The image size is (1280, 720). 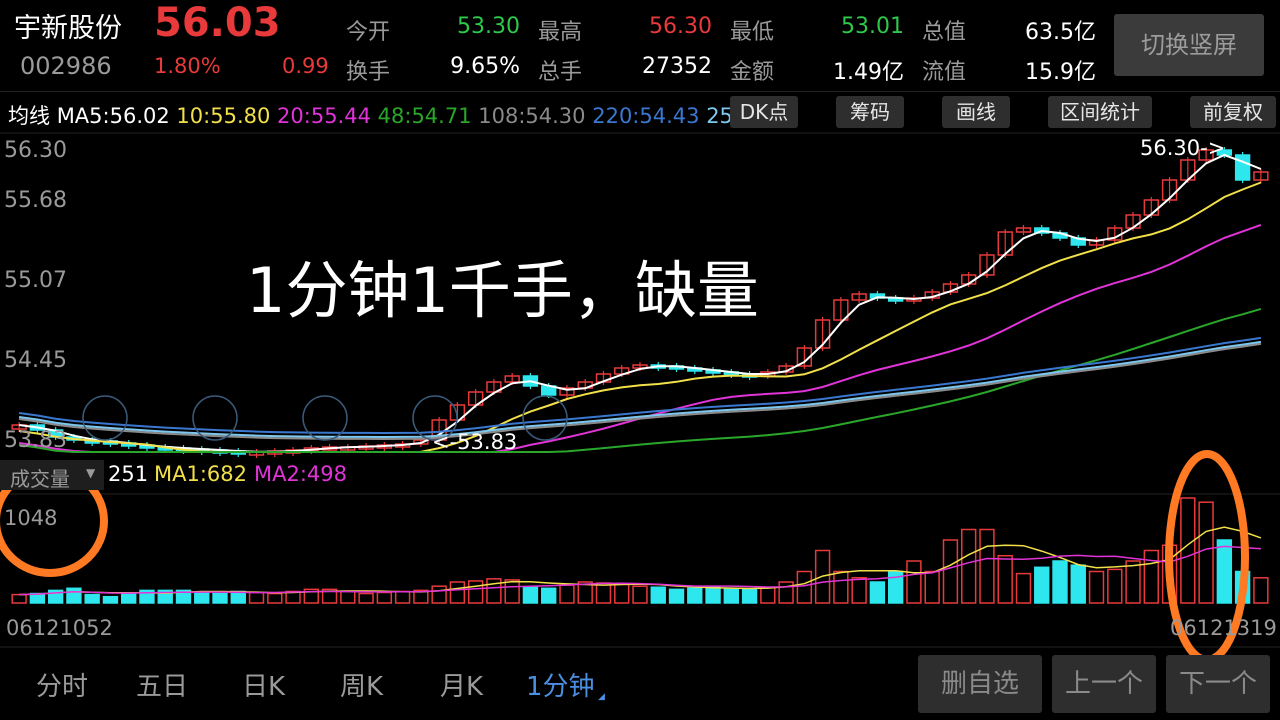 I want to click on ma48-value: 48:54.71, so click(x=424, y=116).